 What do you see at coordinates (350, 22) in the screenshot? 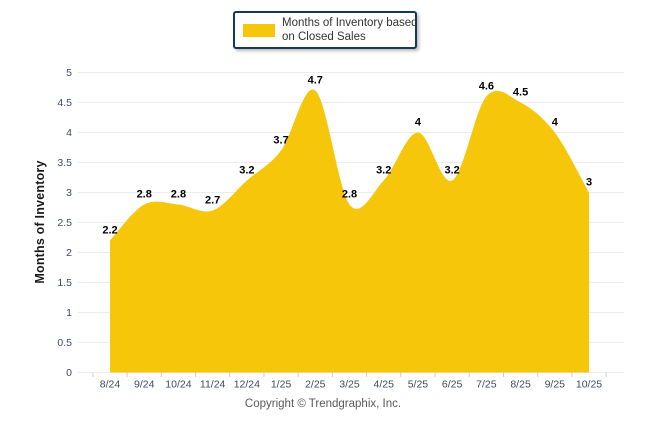
I see `legend-label-line1: Months of Inventory based` at bounding box center [350, 22].